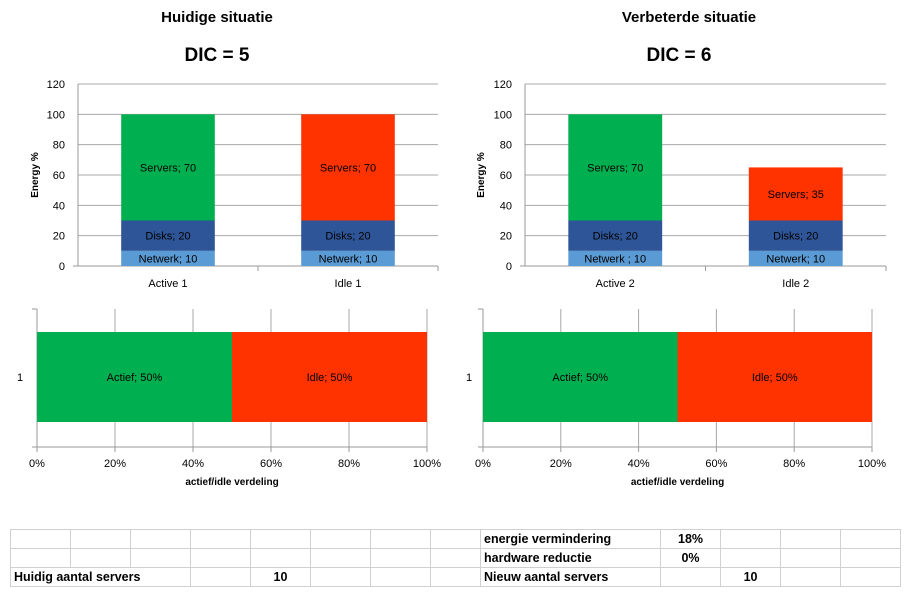  What do you see at coordinates (483, 464) in the screenshot?
I see `chart4-x-tick-label: 0%` at bounding box center [483, 464].